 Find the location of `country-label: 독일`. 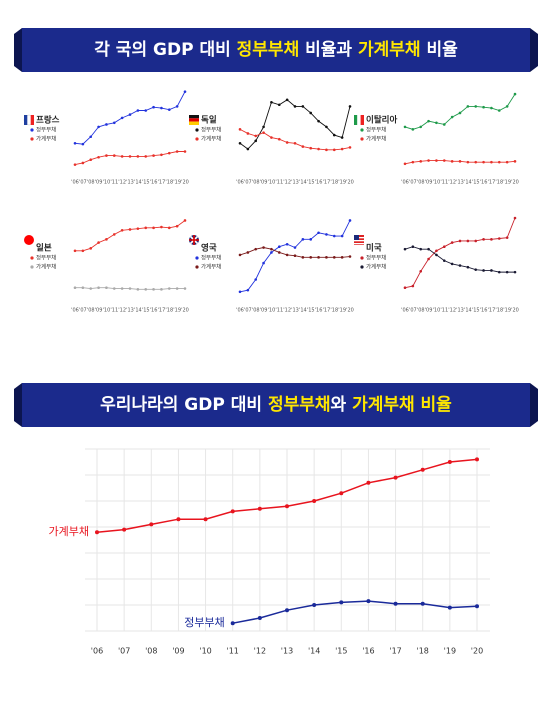

country-label: 독일 is located at coordinates (209, 120).